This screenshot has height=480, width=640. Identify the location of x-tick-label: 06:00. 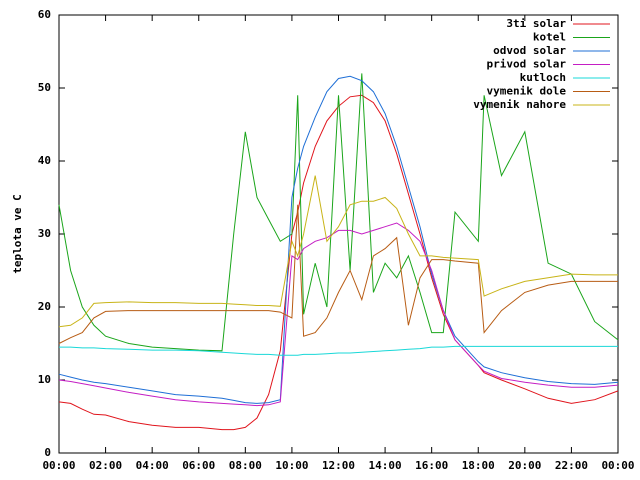
(198, 465).